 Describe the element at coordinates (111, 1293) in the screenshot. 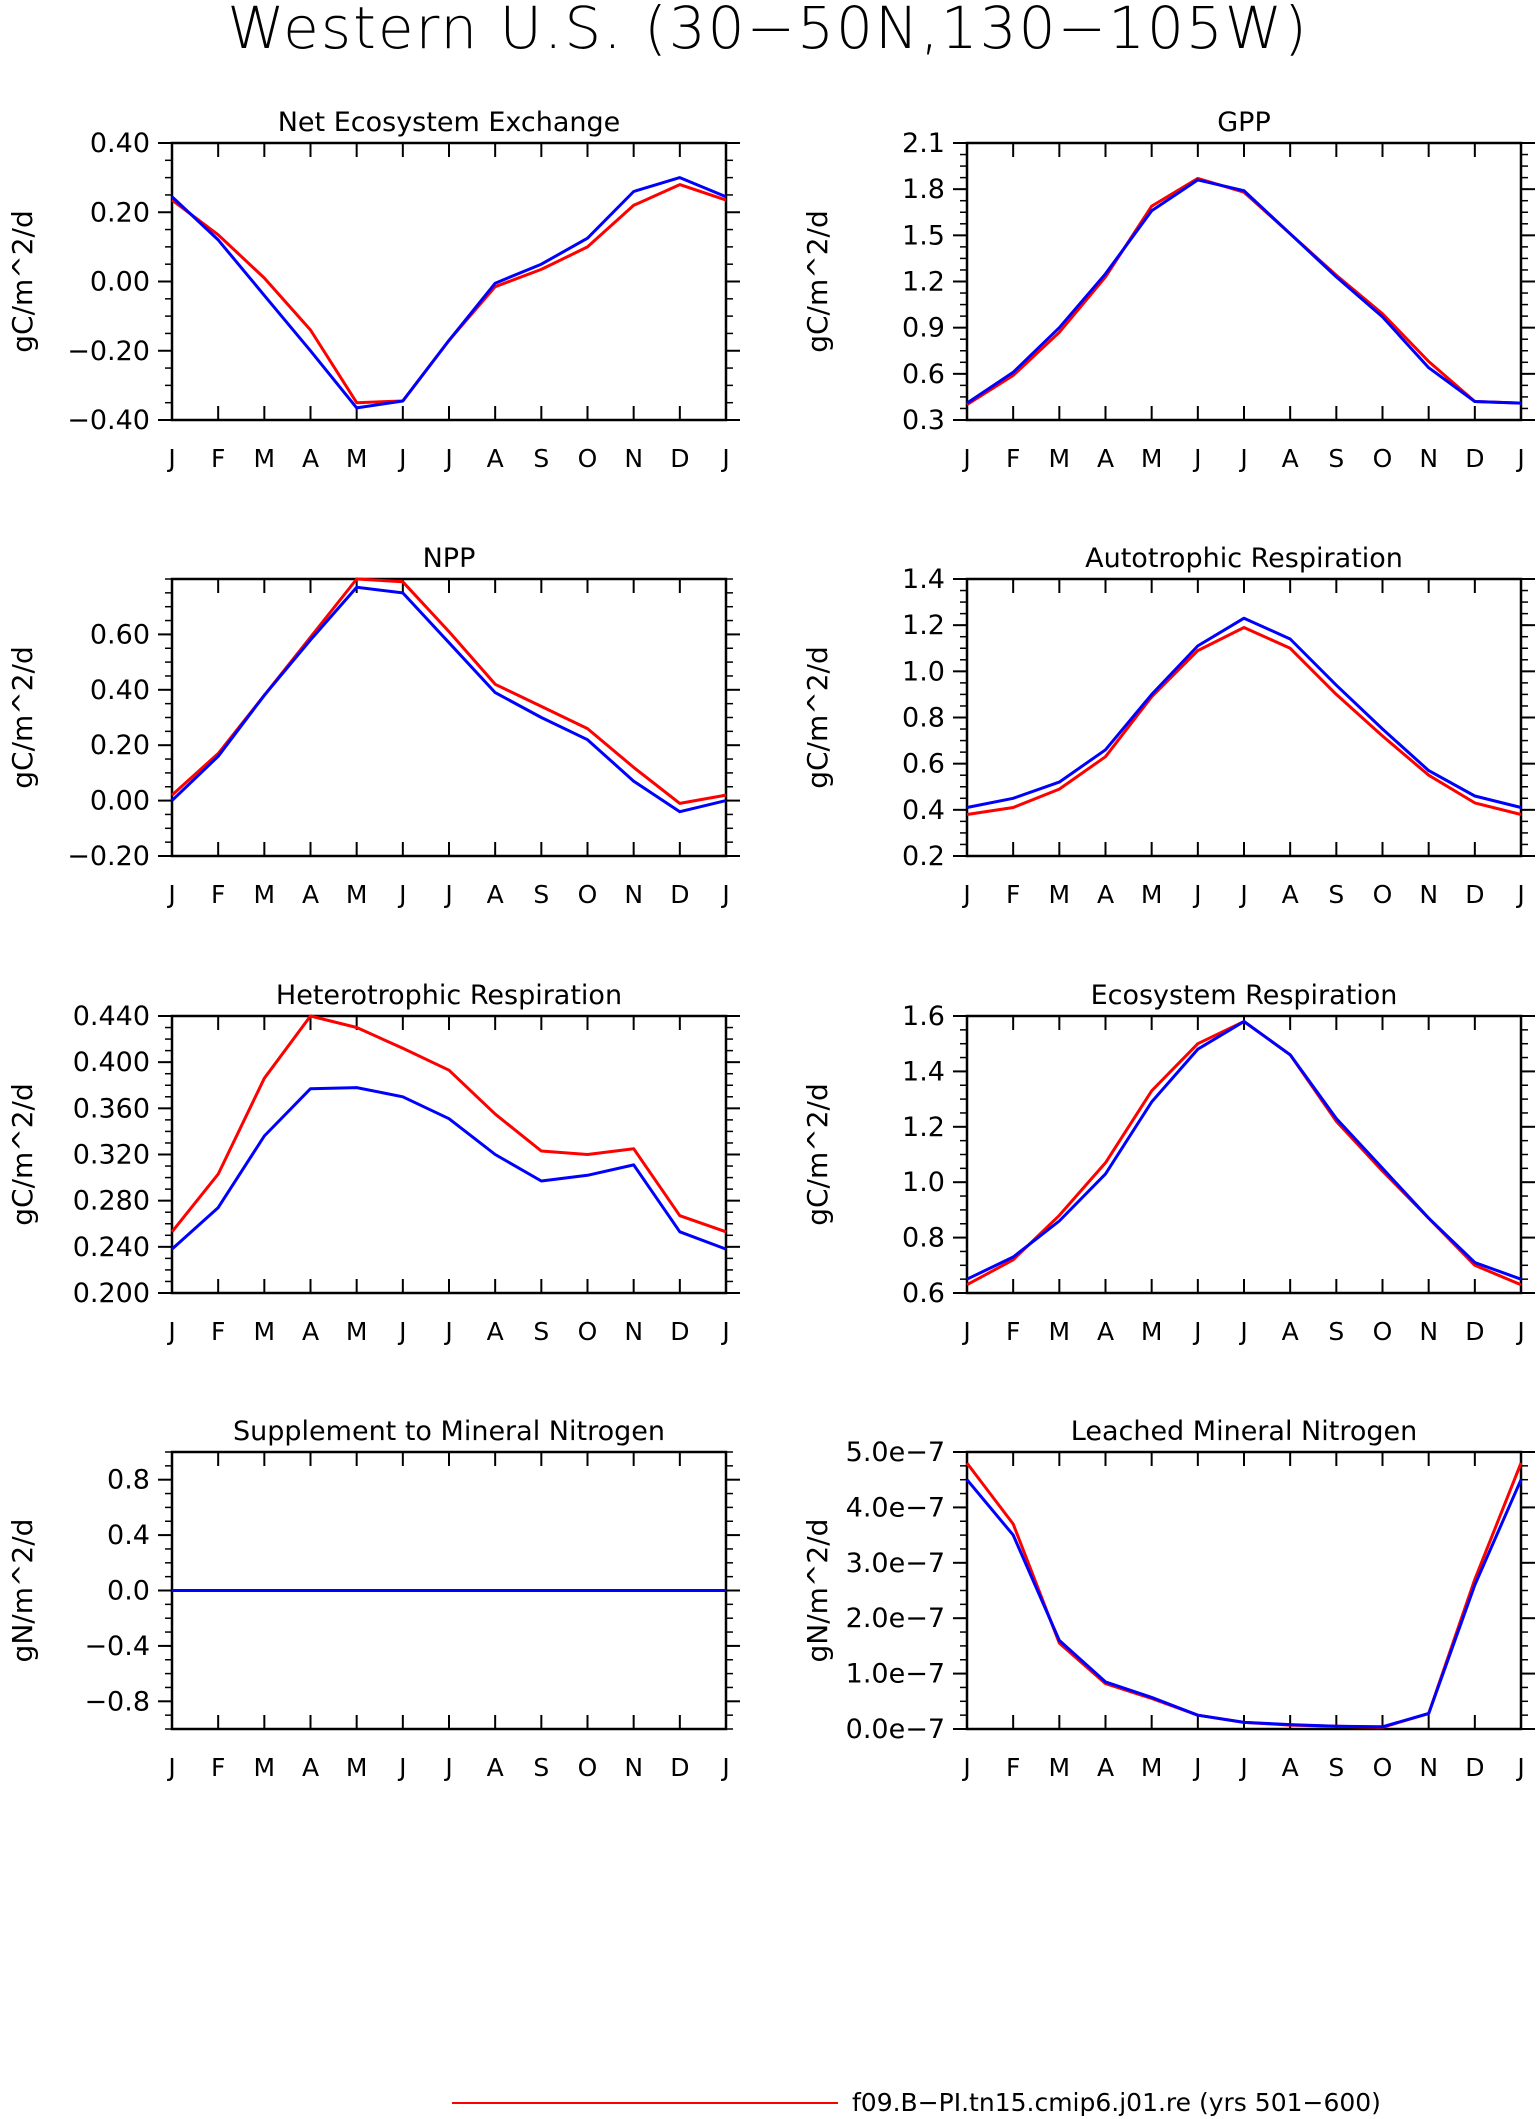

I see `y-tick-label: 0.200` at that location.